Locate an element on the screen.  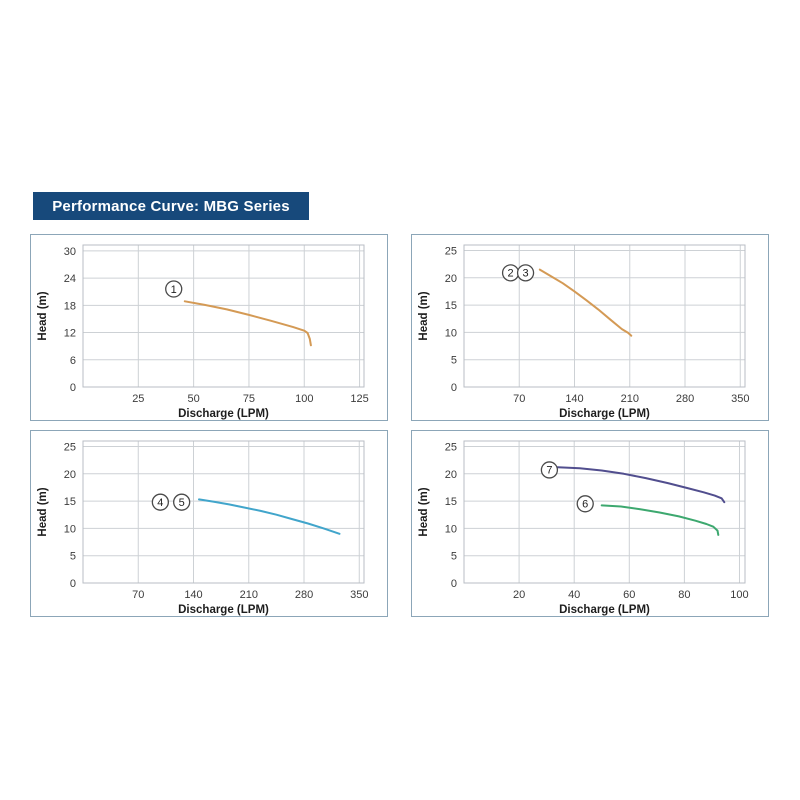
curve-number-label: 3 is located at coordinates (526, 274).